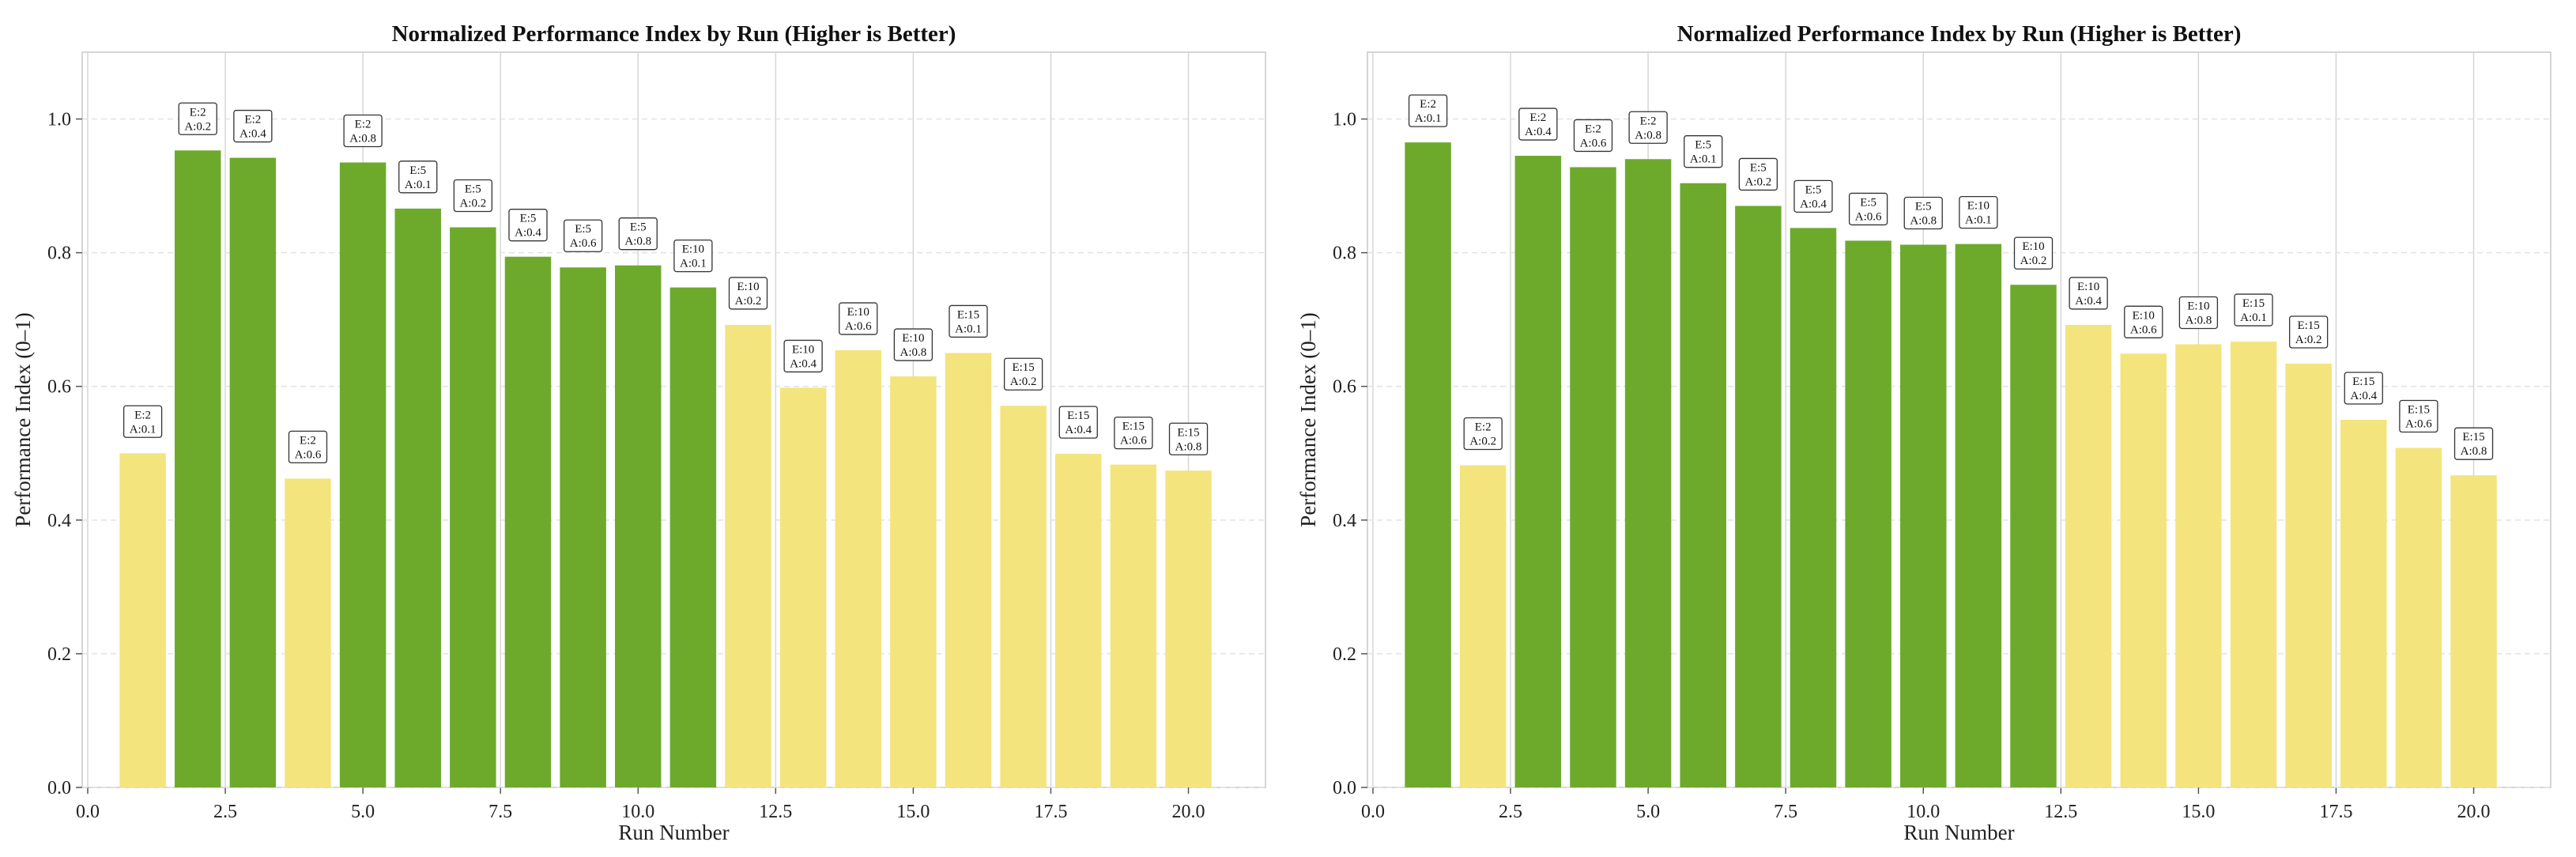 Image resolution: width=2576 pixels, height=857 pixels. What do you see at coordinates (2060, 812) in the screenshot?
I see `x-tick-label: 12.5` at bounding box center [2060, 812].